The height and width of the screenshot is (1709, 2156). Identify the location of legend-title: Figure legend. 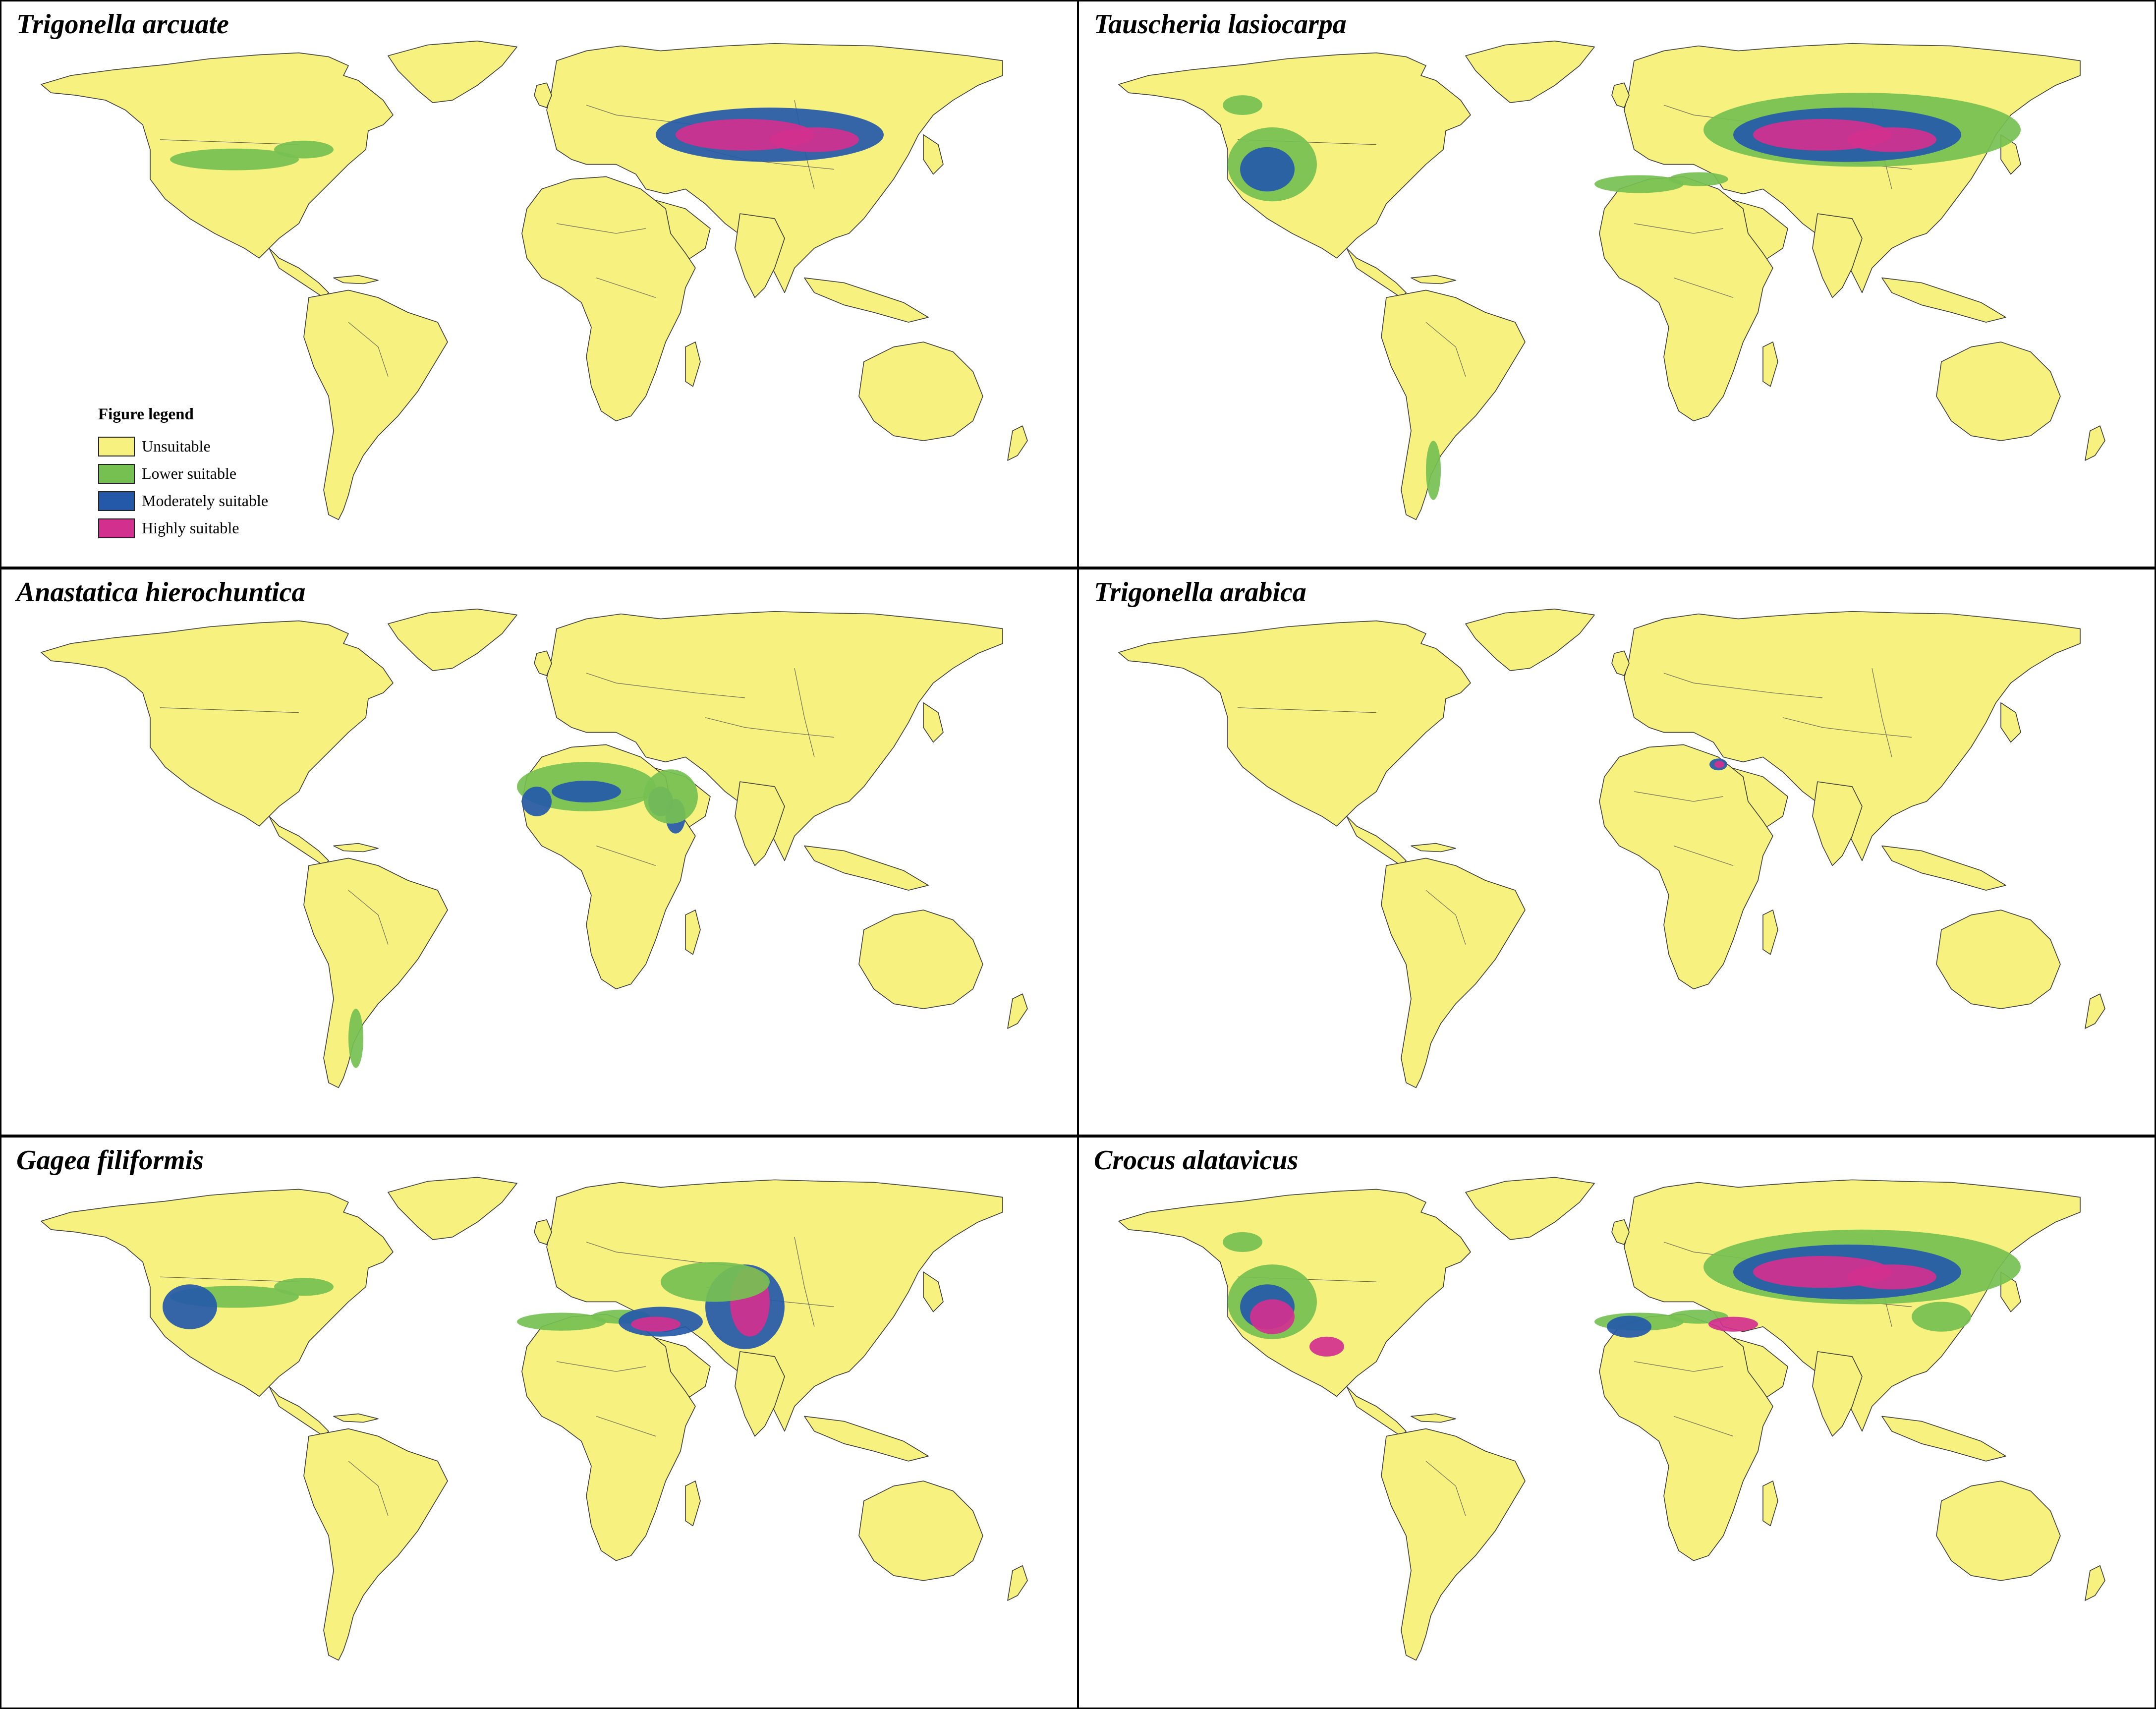
(146, 414).